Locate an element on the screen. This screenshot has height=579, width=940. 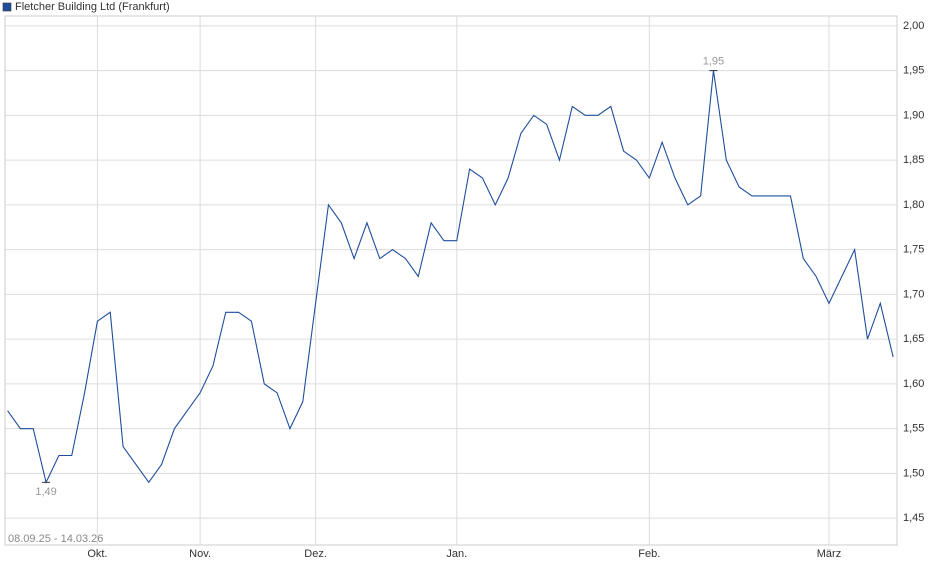
y-tick-label: 1,75 is located at coordinates (913, 250).